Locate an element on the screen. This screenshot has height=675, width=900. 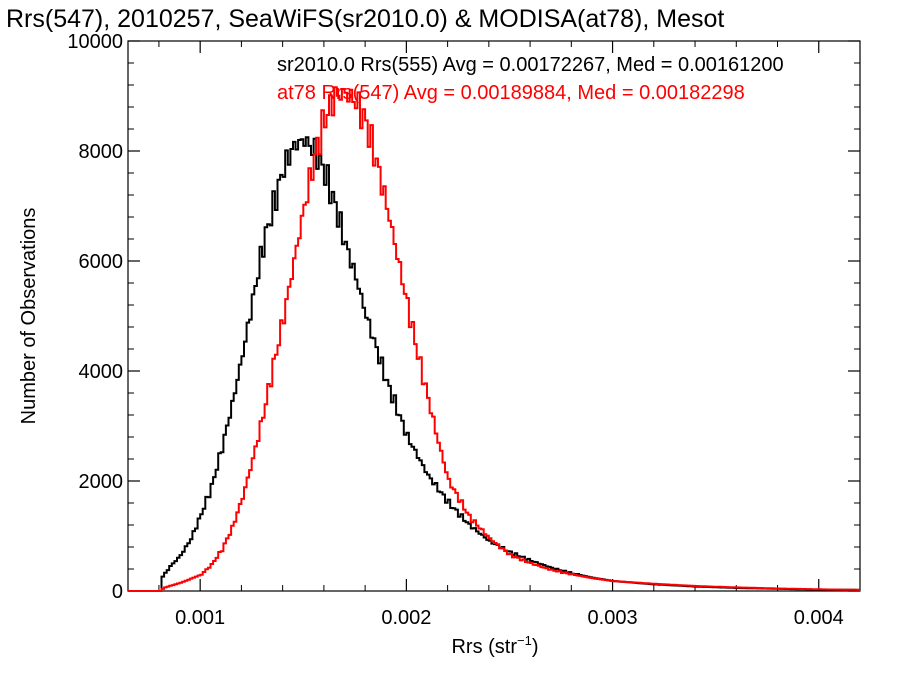
x-tick-label: 0.003 is located at coordinates (613, 618).